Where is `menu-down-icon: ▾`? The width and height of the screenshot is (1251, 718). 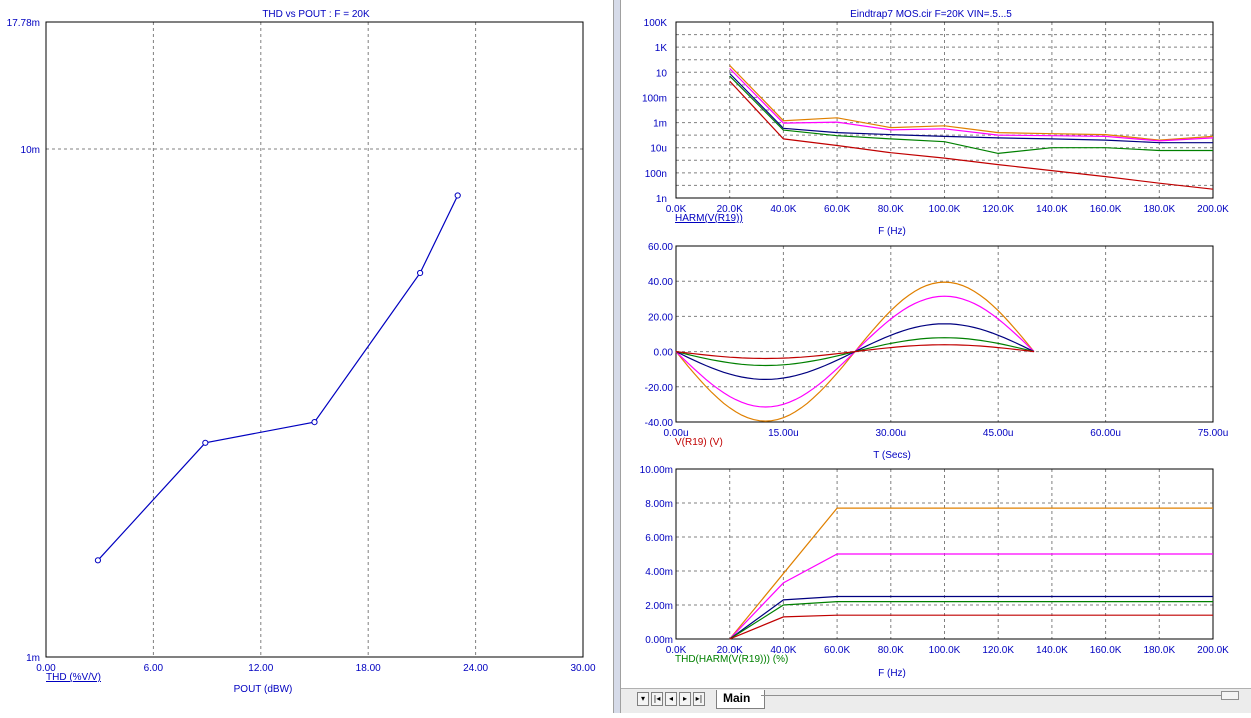 menu-down-icon: ▾ is located at coordinates (643, 699).